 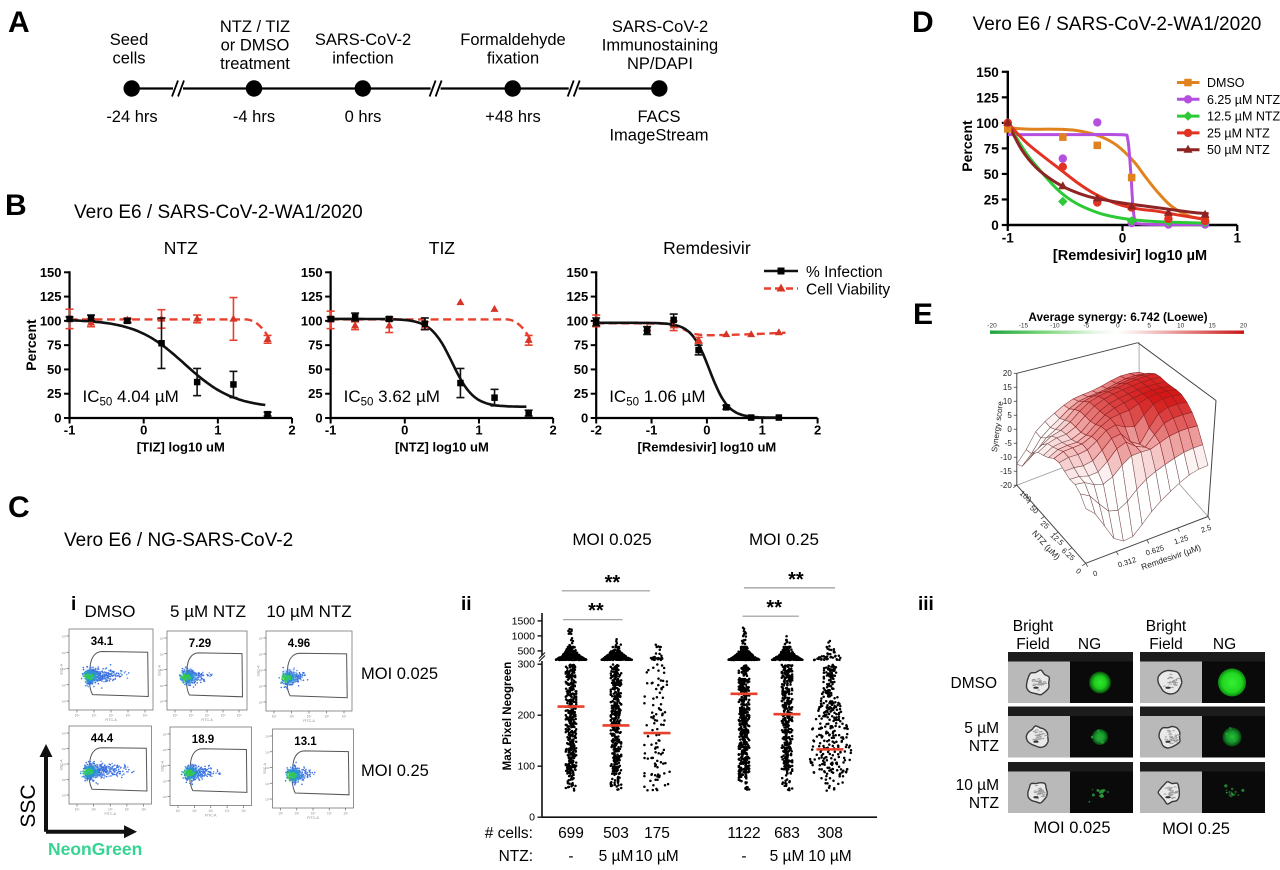 I want to click on svg-text: IC50 3.62 µM, so click(x=392, y=398).